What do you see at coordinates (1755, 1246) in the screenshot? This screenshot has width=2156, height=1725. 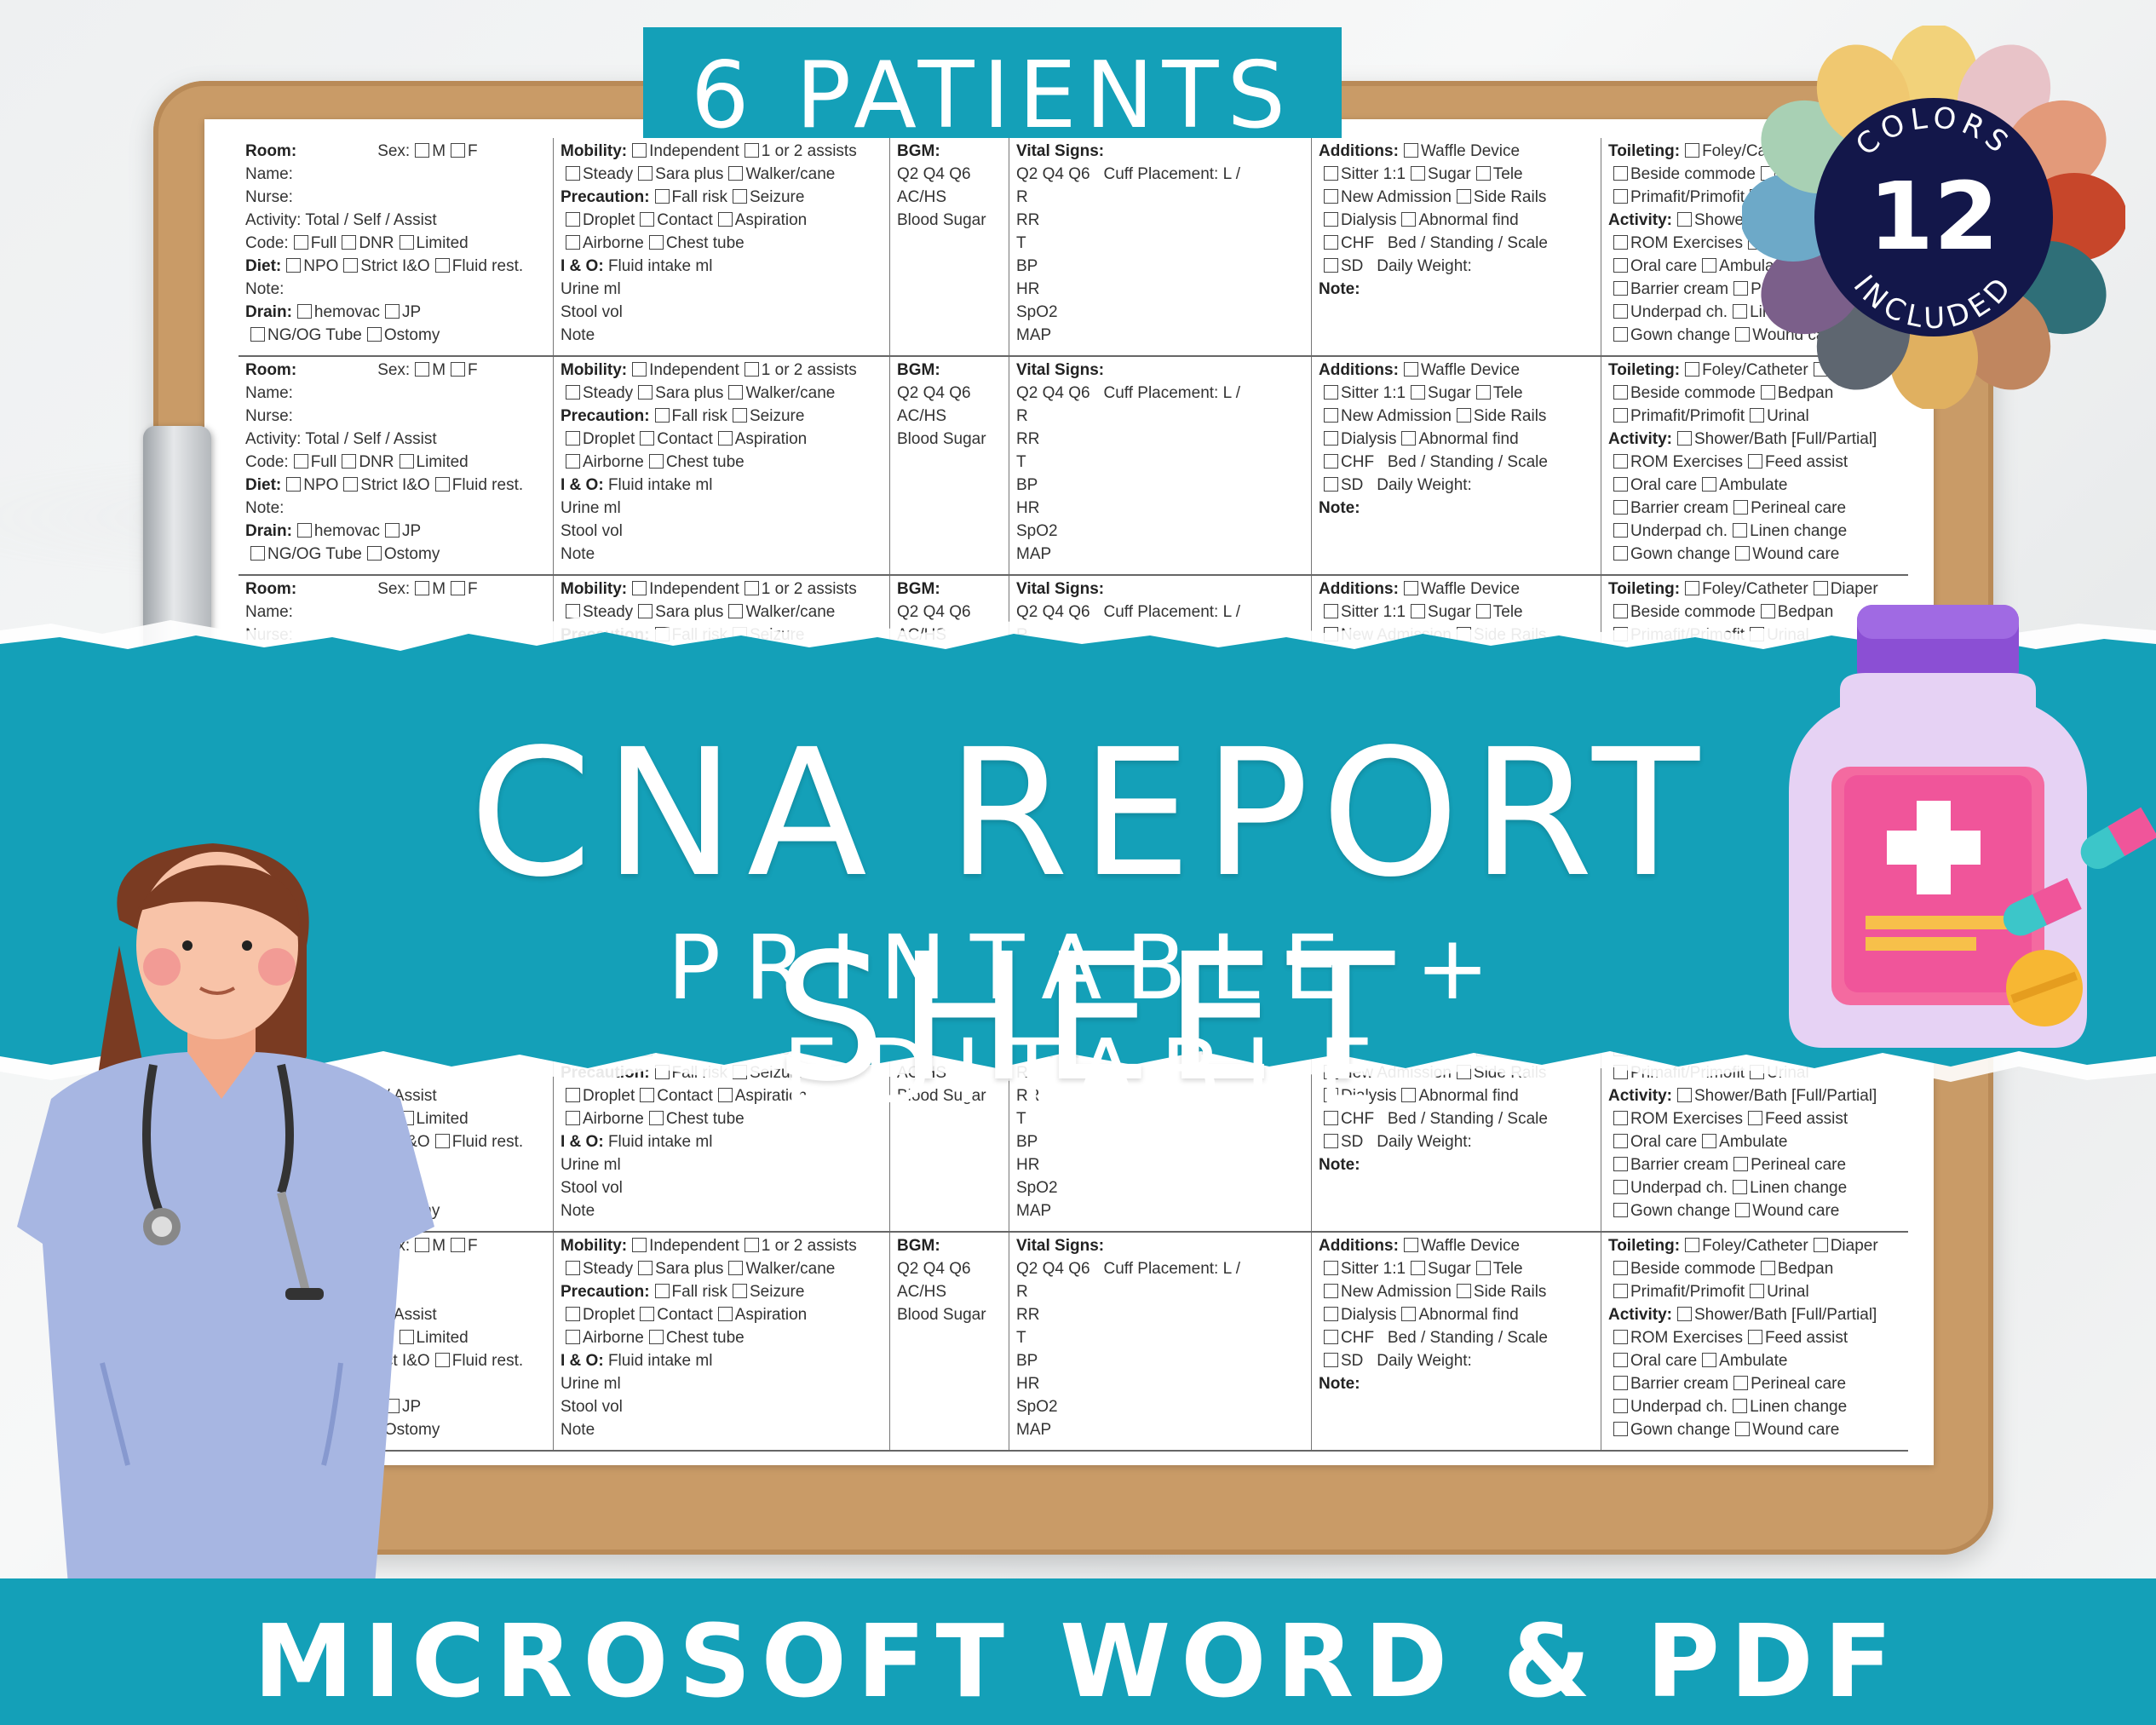 I see `sheet-text: Foley/Catheter` at bounding box center [1755, 1246].